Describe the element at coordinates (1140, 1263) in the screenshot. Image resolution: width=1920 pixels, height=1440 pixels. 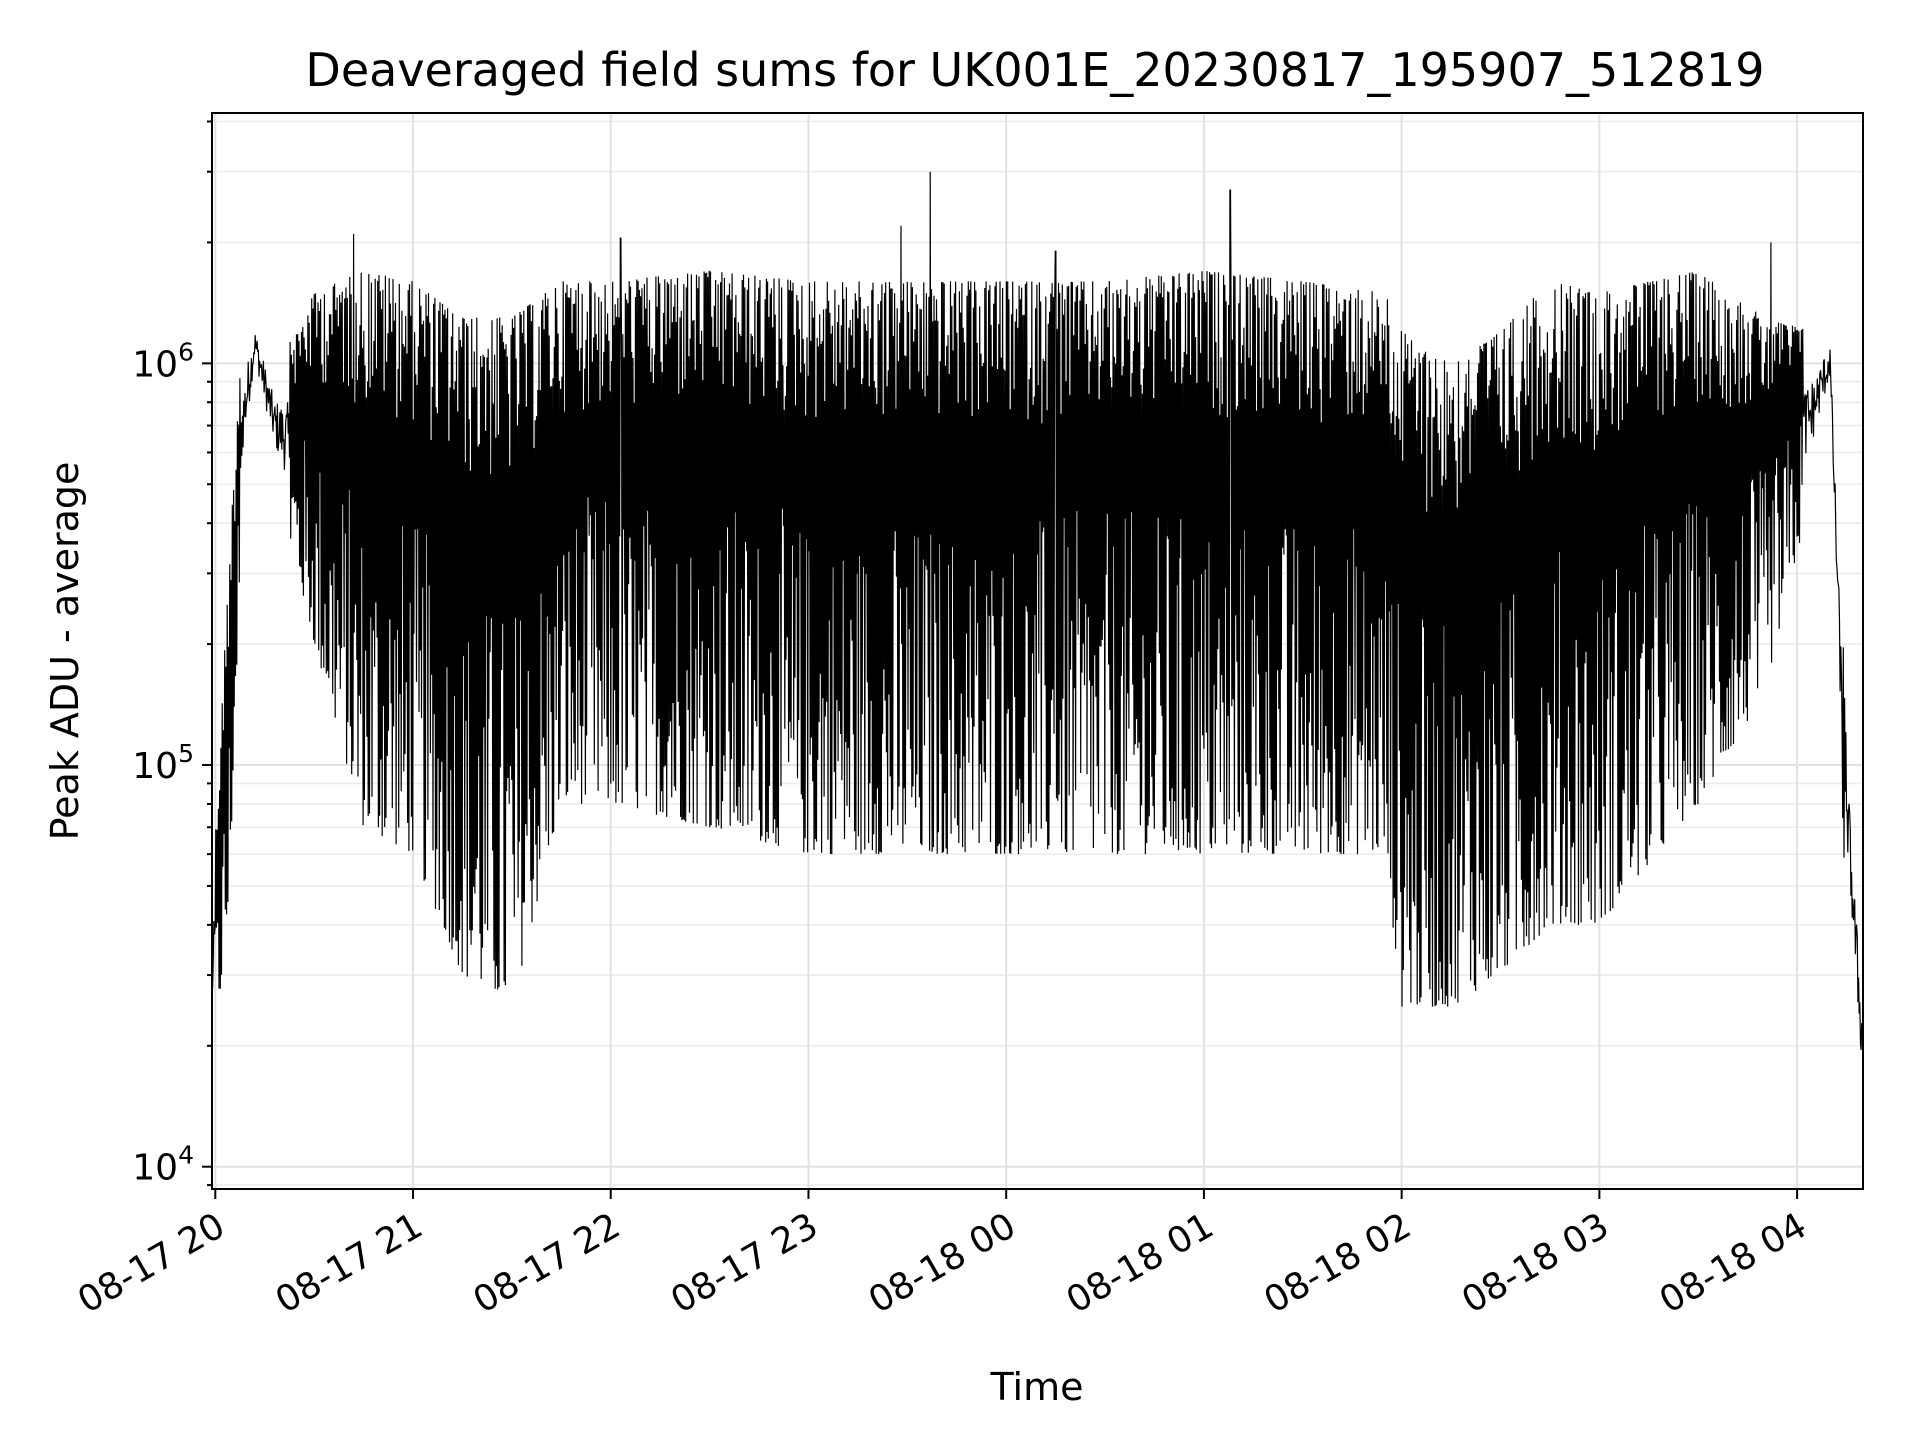
I see `x-tick-label: 08-18 01` at that location.